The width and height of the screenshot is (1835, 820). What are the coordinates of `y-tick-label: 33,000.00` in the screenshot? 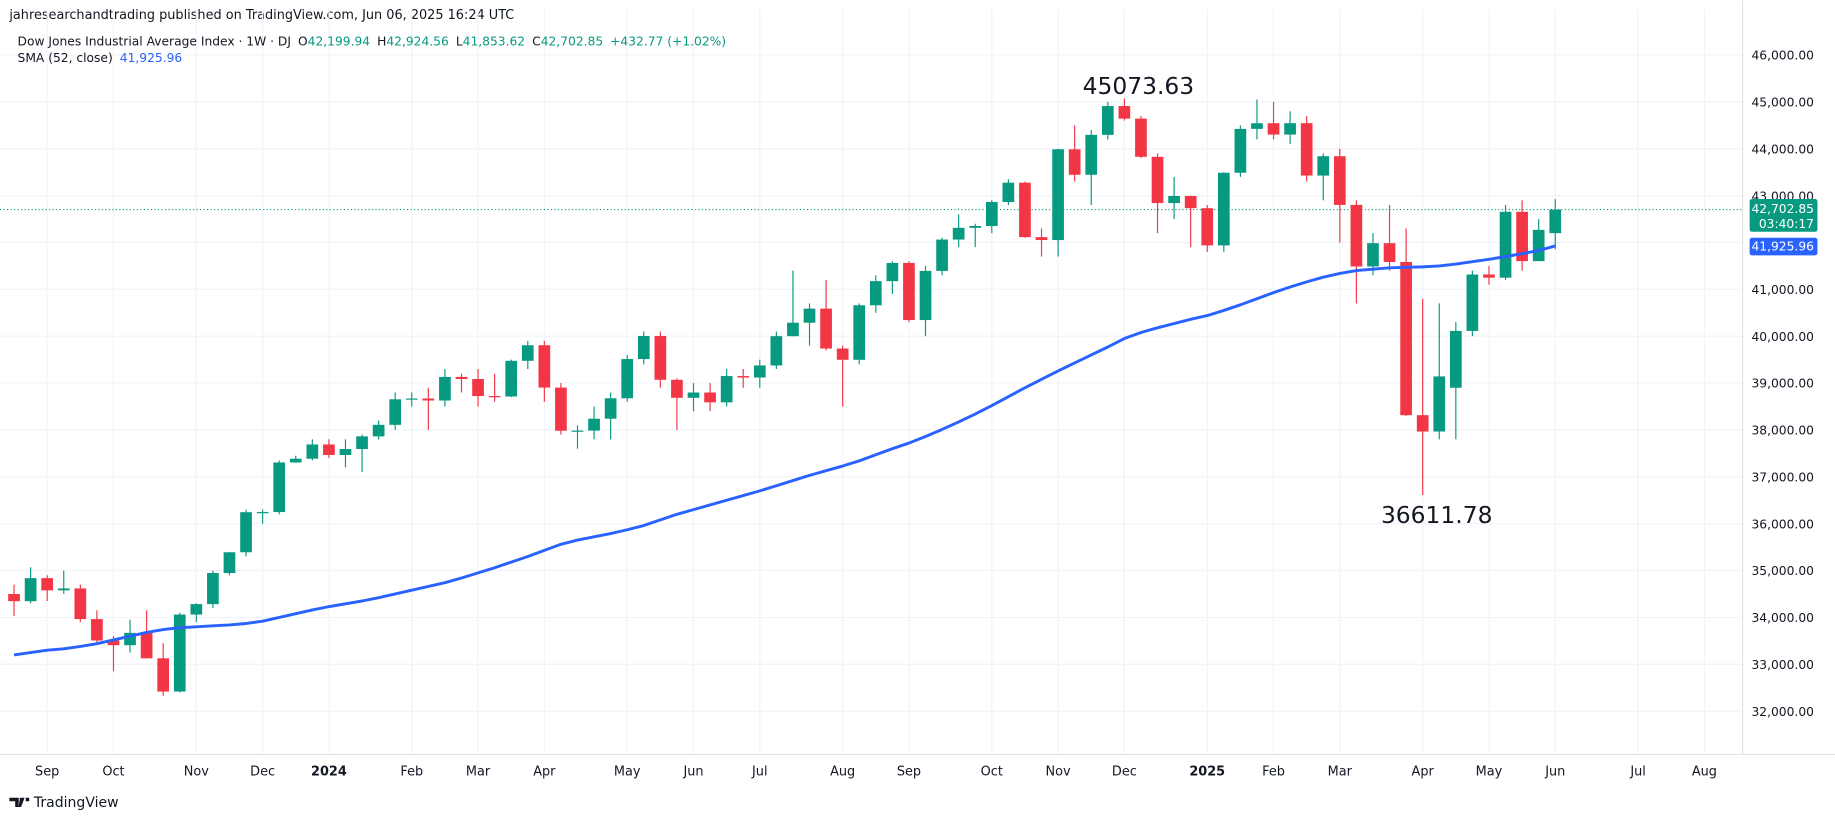 It's located at (1783, 665).